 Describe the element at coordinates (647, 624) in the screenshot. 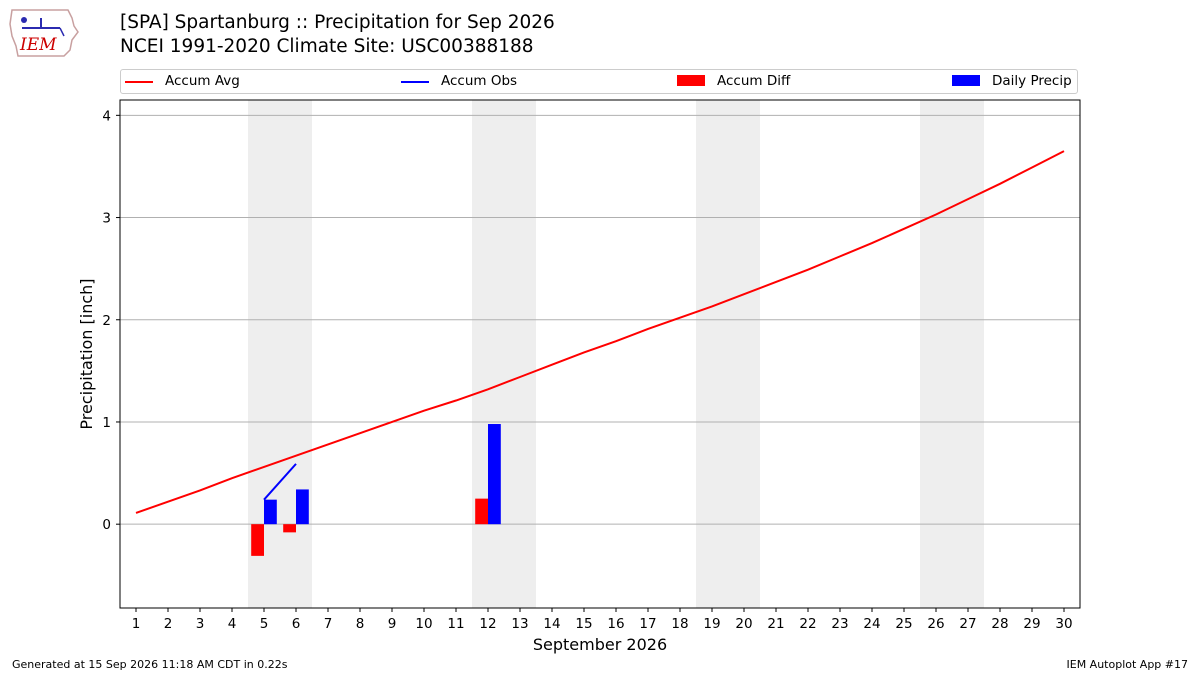

I see `x-tick-label: 17` at that location.